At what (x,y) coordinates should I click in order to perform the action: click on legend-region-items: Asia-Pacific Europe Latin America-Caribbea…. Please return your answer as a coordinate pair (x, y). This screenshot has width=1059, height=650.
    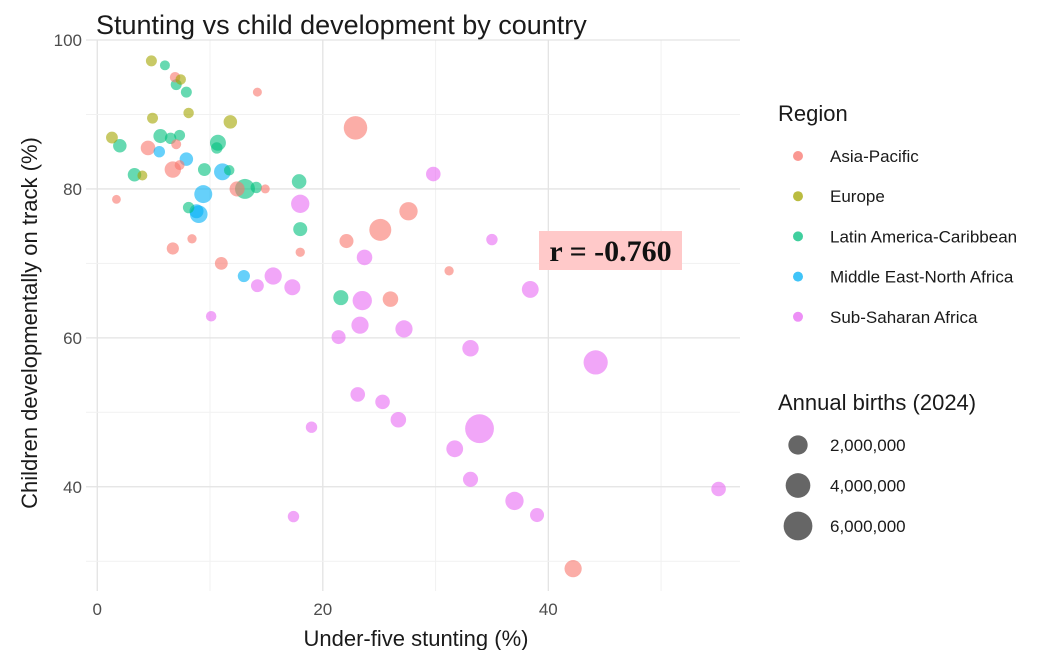
    Looking at the image, I should click on (905, 237).